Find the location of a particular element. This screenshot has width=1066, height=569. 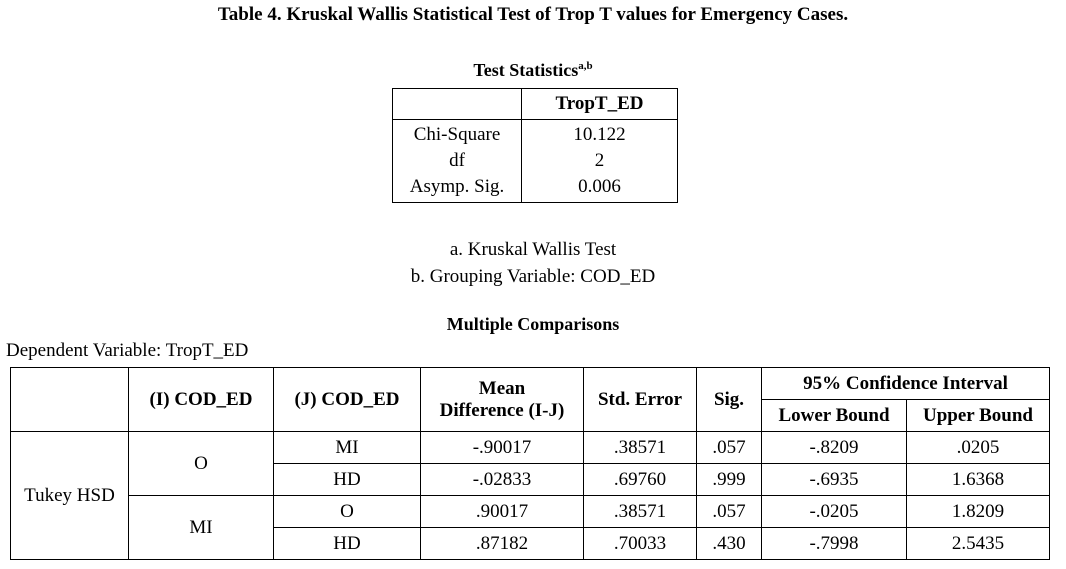

stat-labels-cell: Chi-Square df Asymp. Sig. is located at coordinates (457, 161).